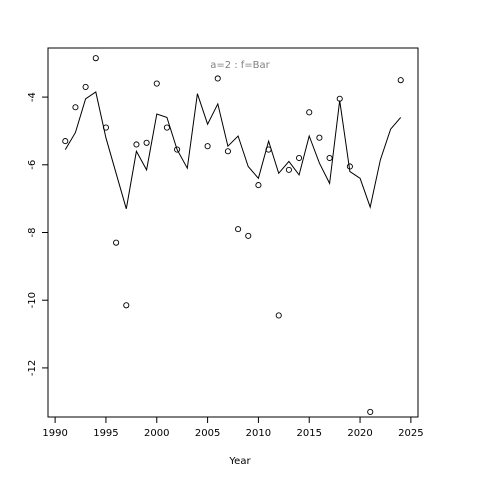 The height and width of the screenshot is (480, 480). What do you see at coordinates (32, 368) in the screenshot?
I see `y-tick-label: -12` at bounding box center [32, 368].